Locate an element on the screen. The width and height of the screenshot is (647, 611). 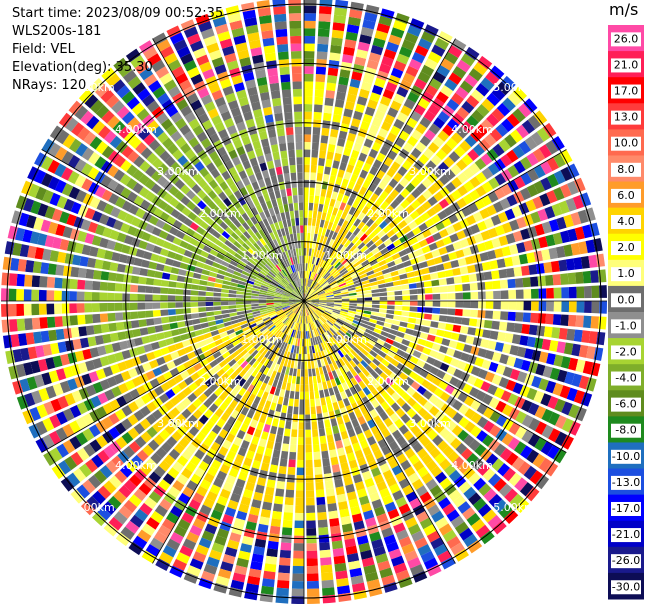
range-label: 1.00km is located at coordinates (262, 339).